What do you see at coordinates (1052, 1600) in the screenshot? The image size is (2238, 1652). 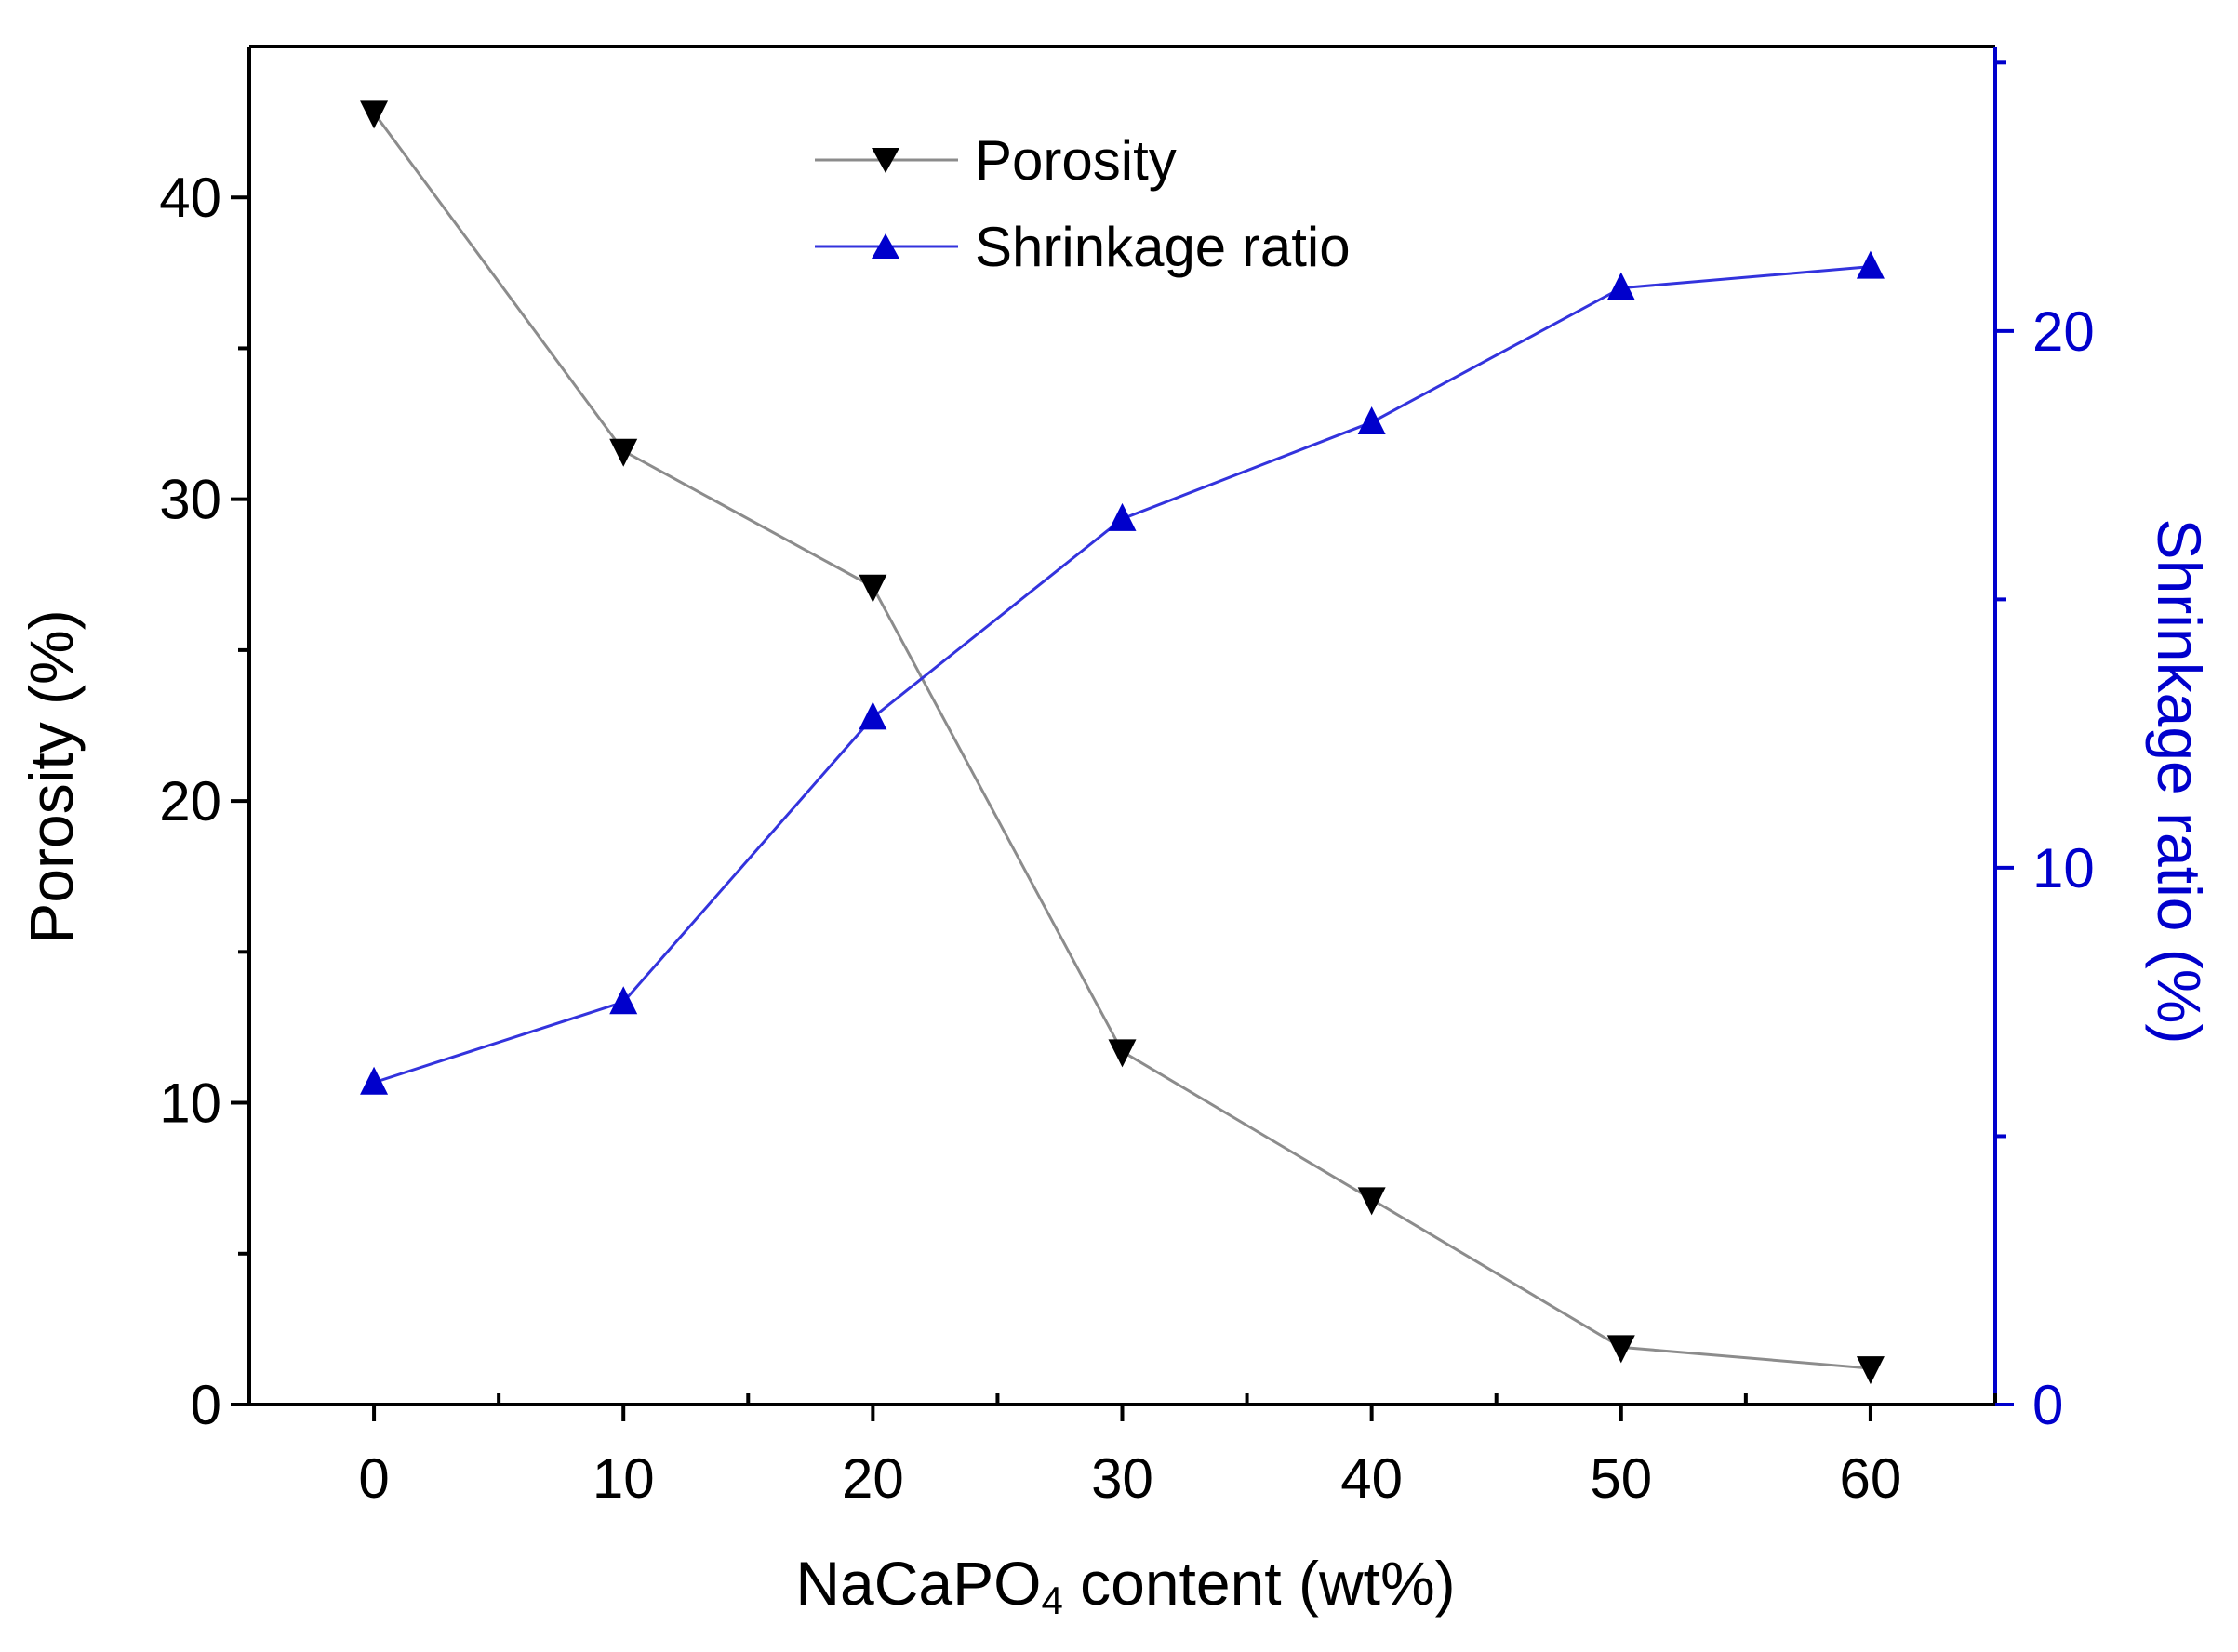 I see `x-axis-title-subscript: 4` at bounding box center [1052, 1600].